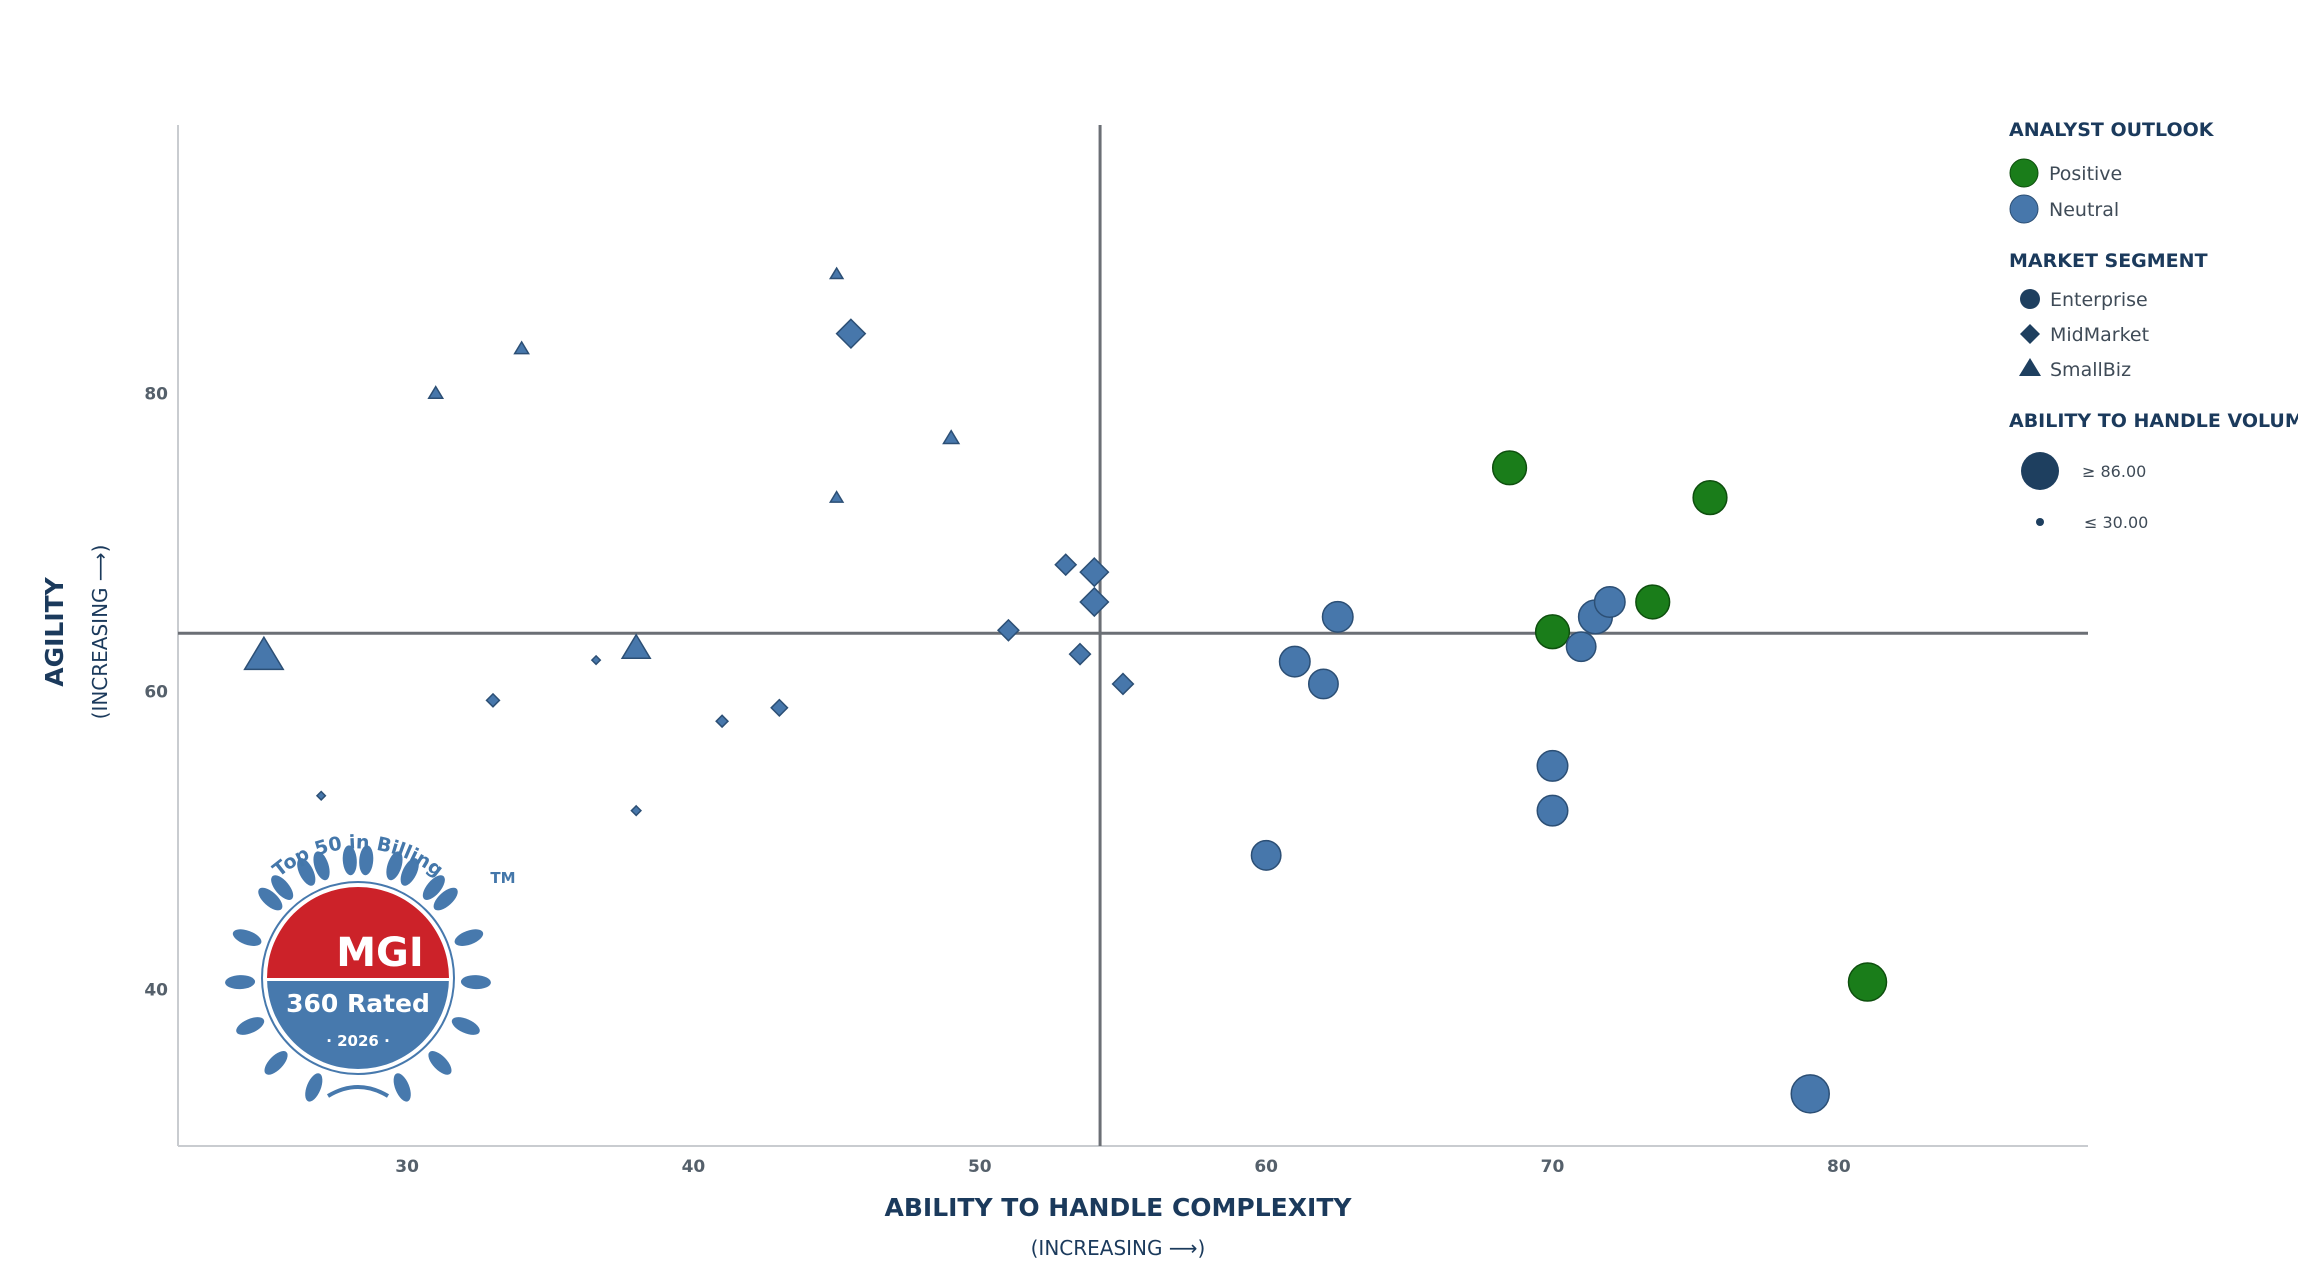 The height and width of the screenshot is (1276, 2298). Describe the element at coordinates (2114, 471) in the screenshot. I see `legend-volume-max-label: ≥ 86.00` at that location.